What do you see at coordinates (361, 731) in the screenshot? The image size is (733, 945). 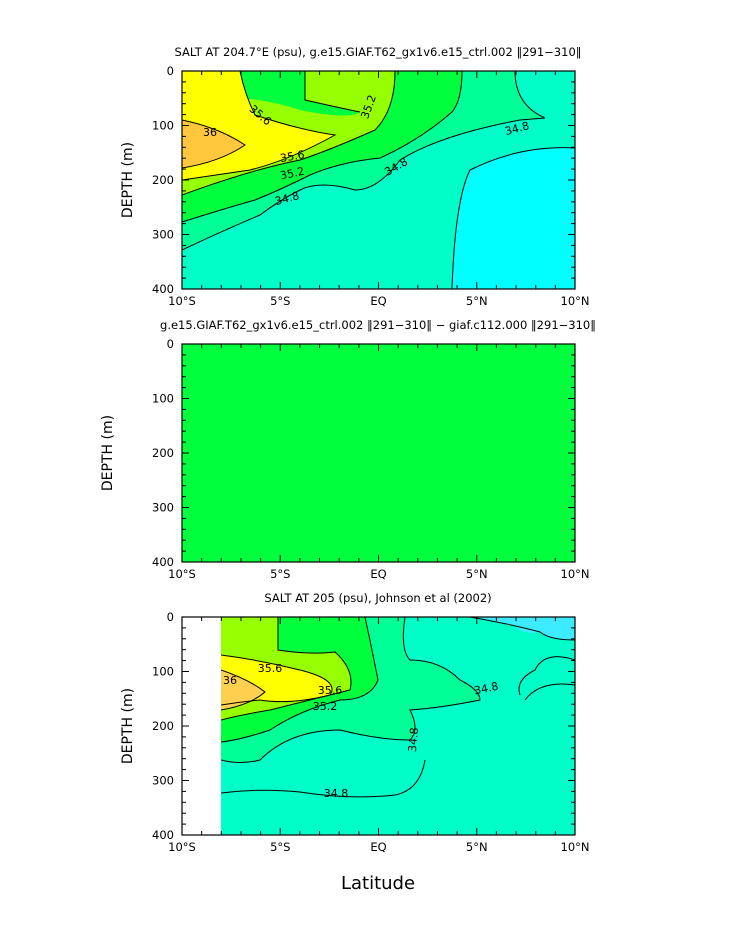 I see `panel-3-contour-labels: 36 35.6 35.6 35.2 34.8 34.8 34.8` at bounding box center [361, 731].